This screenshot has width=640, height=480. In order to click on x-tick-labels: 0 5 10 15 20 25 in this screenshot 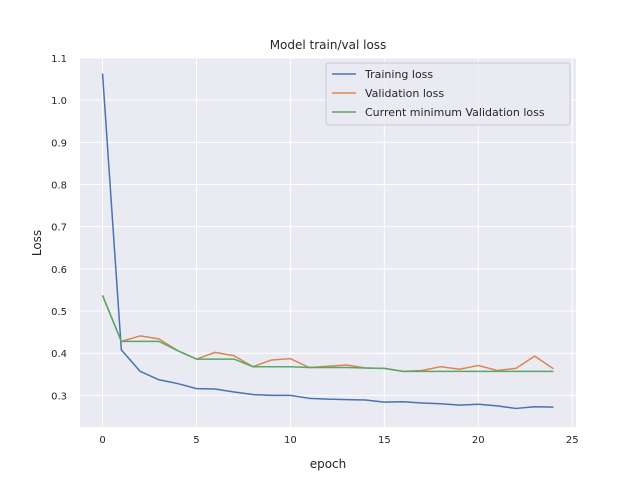, I will do `click(338, 440)`.